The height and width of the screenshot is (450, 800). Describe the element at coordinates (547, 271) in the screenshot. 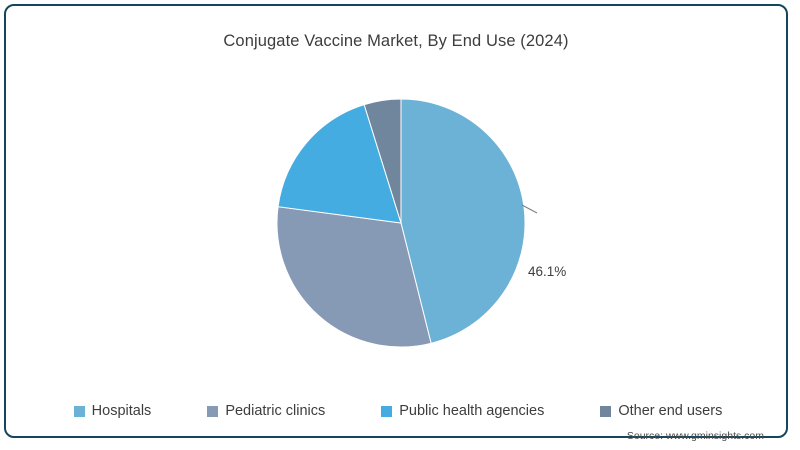

I see `data-label-hospitals: 46.1%` at that location.